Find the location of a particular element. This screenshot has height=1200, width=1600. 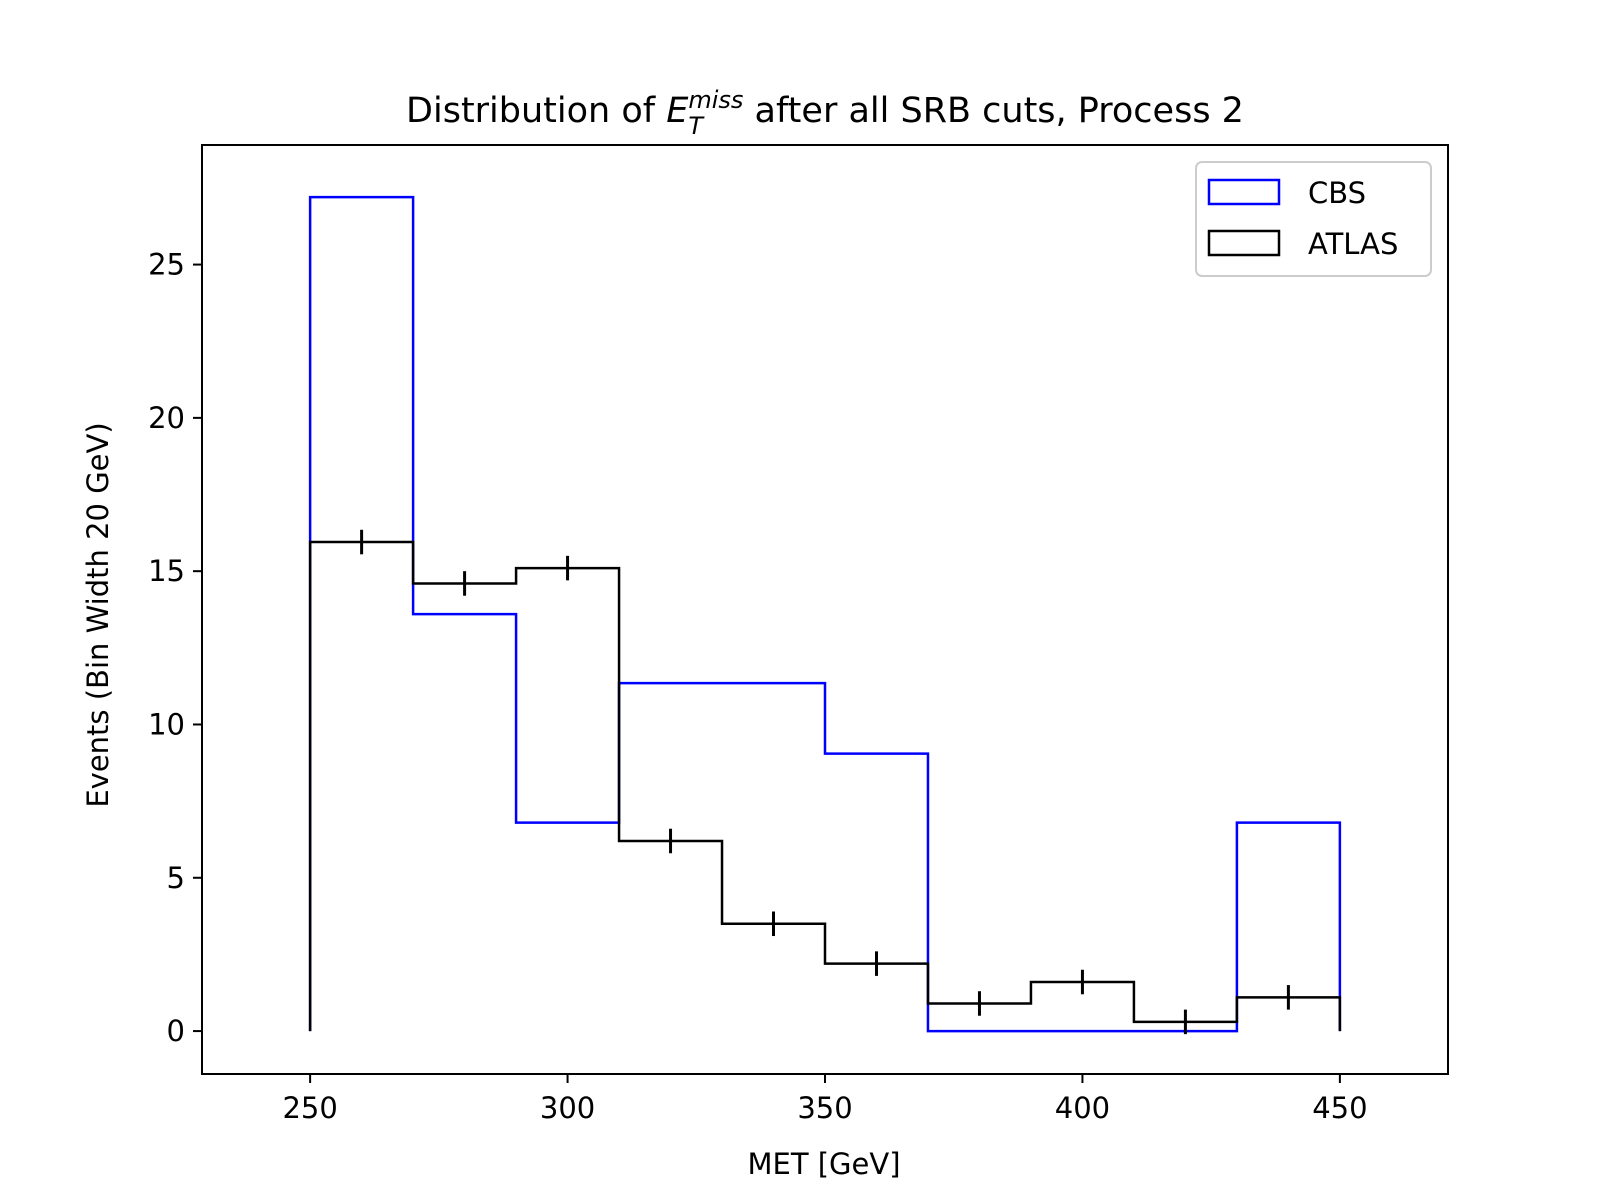

y-tick-label: 15 is located at coordinates (166, 571).